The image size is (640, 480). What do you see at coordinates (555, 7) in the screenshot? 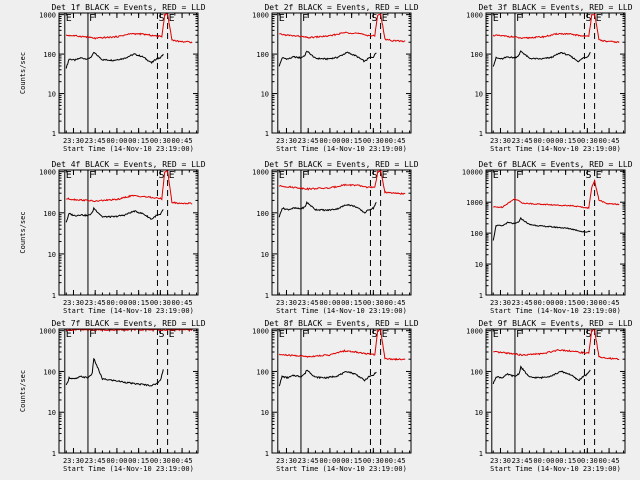
I see `chart-title: Det 3f BLACK = Events, RED = LLD` at bounding box center [555, 7].